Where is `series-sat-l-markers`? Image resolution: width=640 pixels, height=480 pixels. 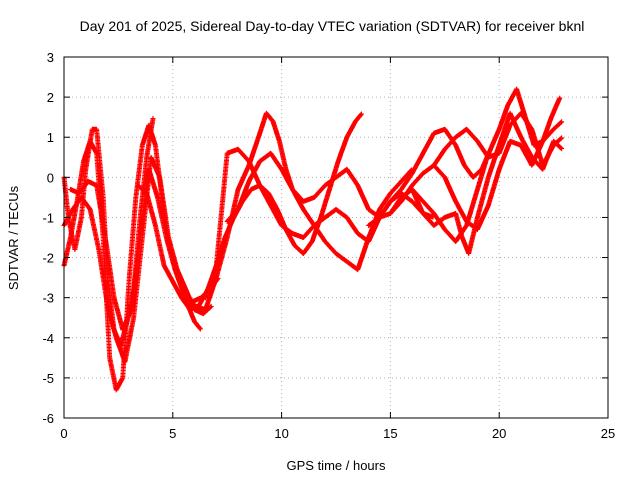 series-sat-l-markers is located at coordinates (498, 139).